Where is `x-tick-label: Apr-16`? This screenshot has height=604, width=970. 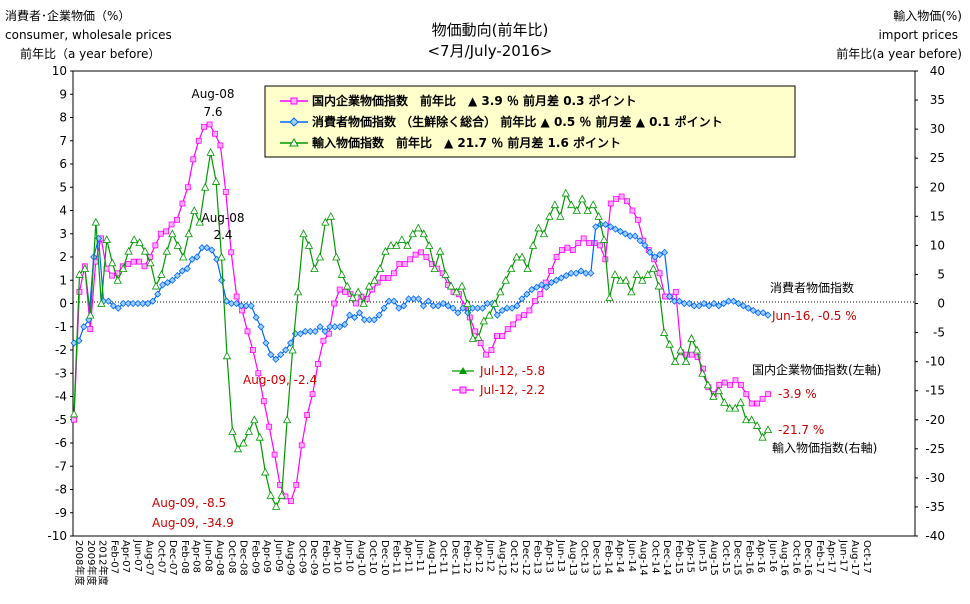 x-tick-label: Apr-16 is located at coordinates (760, 556).